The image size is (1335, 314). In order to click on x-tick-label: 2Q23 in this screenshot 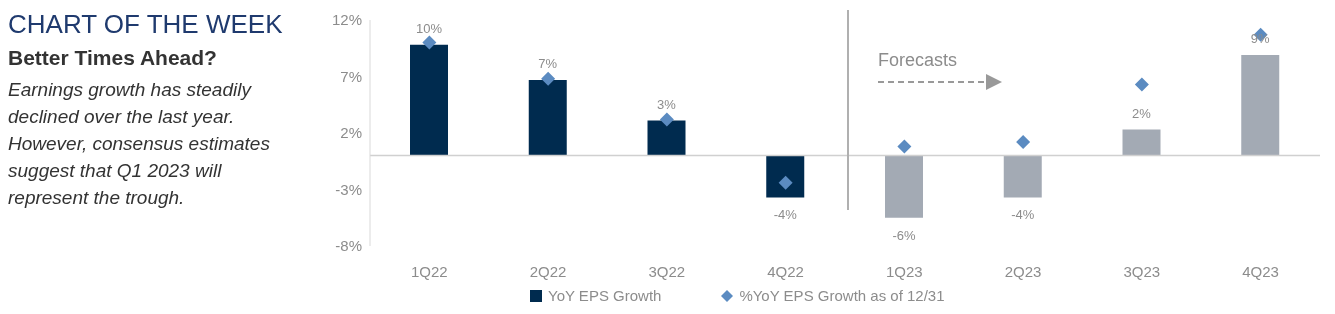, I will do `click(1023, 271)`.